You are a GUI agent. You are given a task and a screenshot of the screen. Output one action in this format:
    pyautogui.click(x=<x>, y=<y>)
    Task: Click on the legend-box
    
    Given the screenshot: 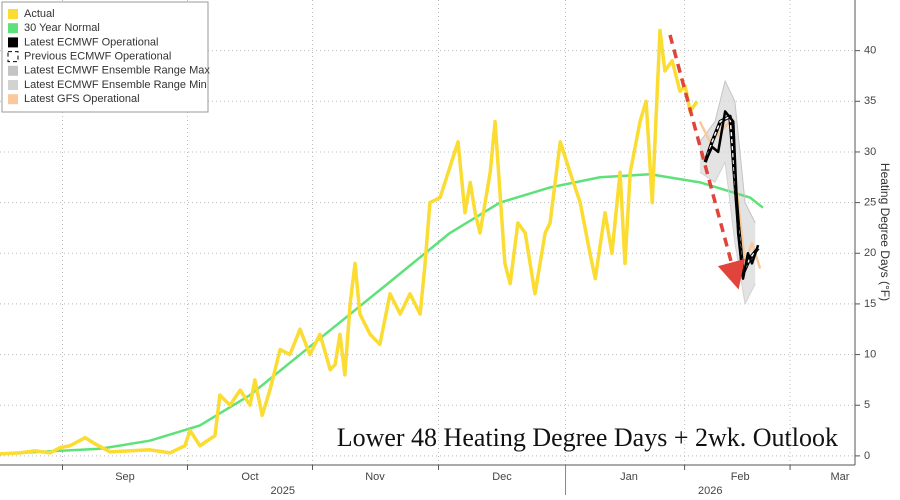 What is the action you would take?
    pyautogui.click(x=105, y=57)
    